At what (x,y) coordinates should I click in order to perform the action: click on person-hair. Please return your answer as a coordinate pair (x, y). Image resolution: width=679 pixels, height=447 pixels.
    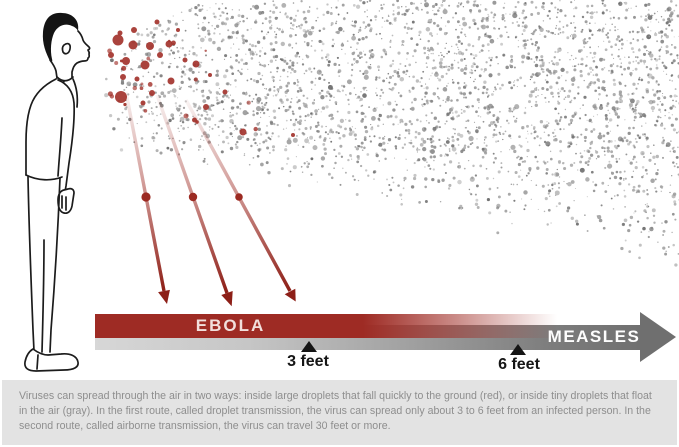
    Looking at the image, I should click on (60, 37).